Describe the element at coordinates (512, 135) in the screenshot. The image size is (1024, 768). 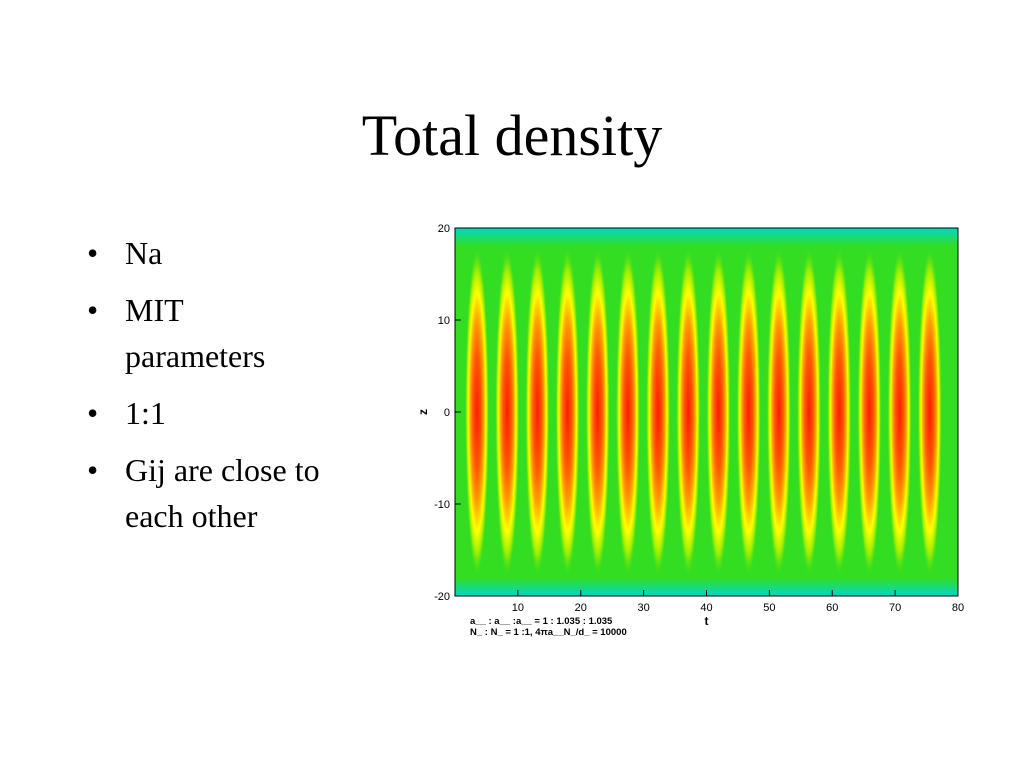
I see `slide-title: Total density` at that location.